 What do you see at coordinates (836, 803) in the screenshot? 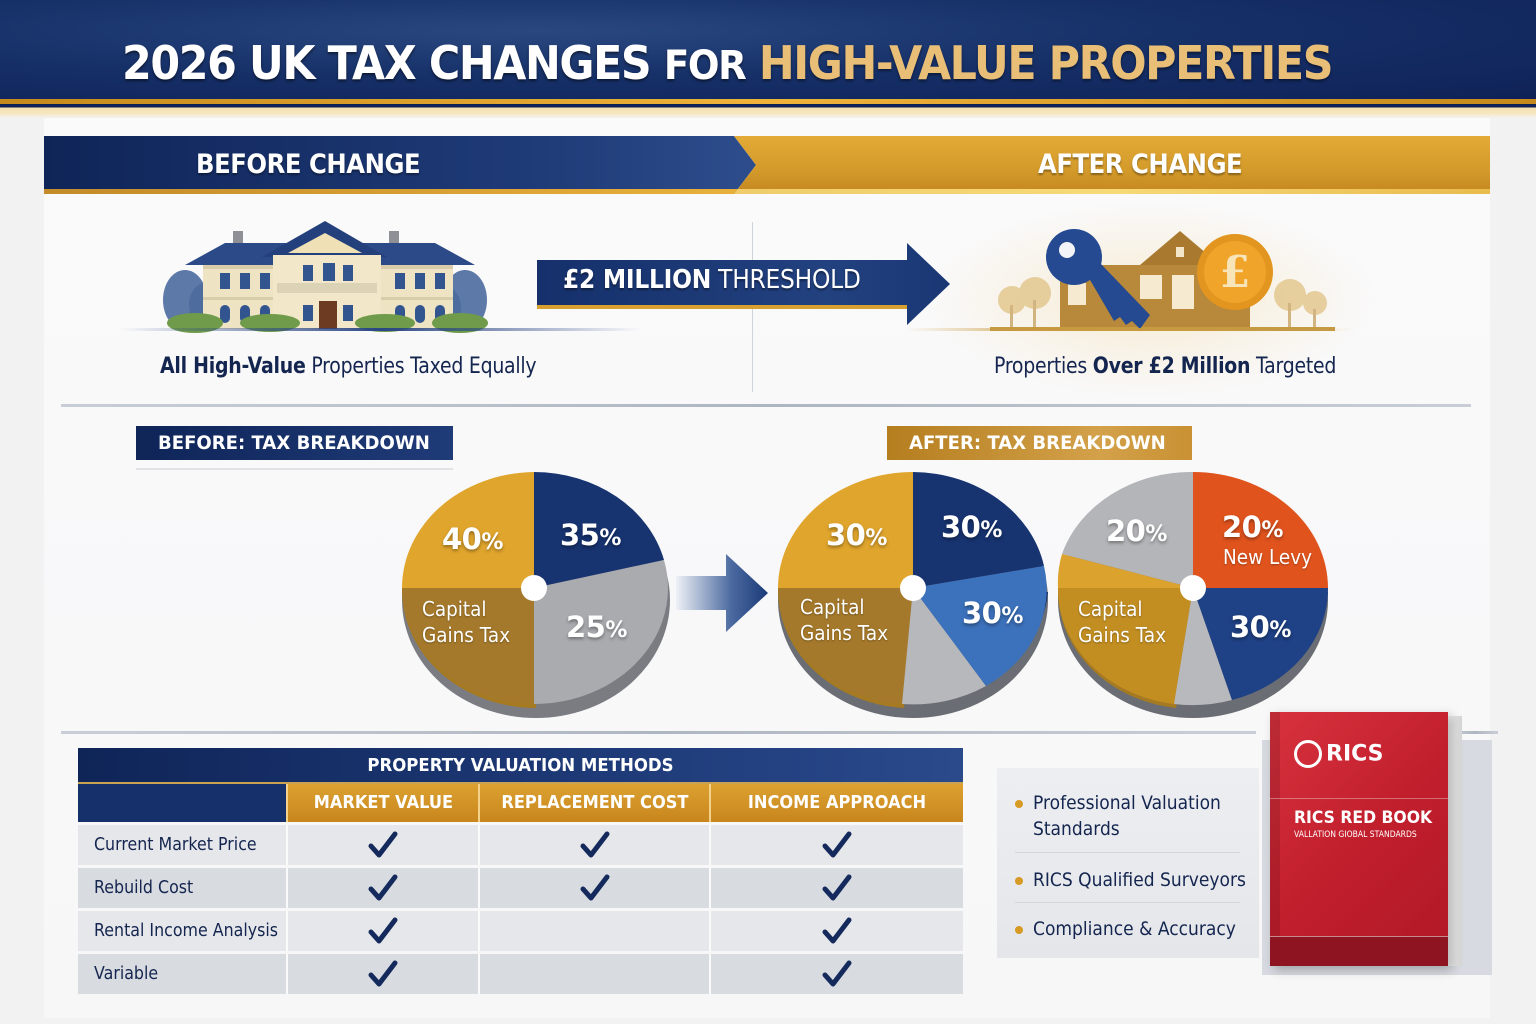
I see `column-header-income-approach: INCOME APPROACH` at bounding box center [836, 803].